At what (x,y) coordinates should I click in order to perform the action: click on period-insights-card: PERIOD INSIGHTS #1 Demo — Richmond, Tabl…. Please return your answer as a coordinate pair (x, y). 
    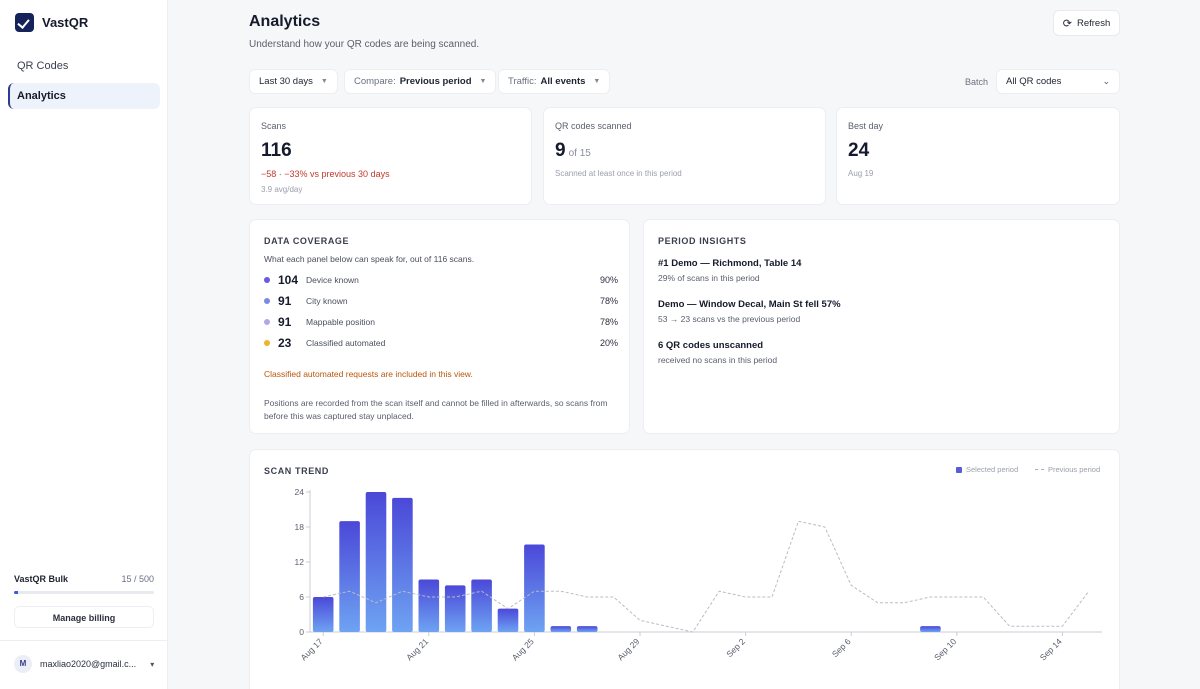
    Looking at the image, I should click on (881, 326).